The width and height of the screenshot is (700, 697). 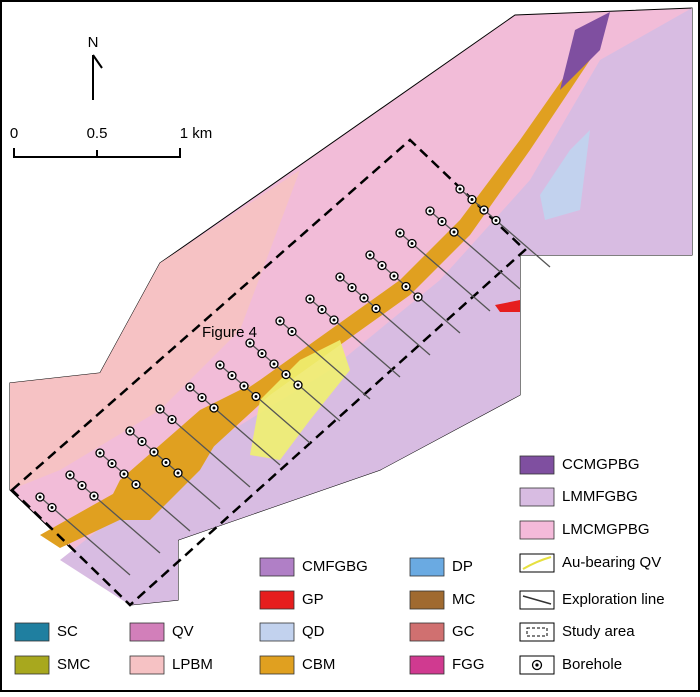 I want to click on legend-label: LMMFGBG, so click(x=600, y=496).